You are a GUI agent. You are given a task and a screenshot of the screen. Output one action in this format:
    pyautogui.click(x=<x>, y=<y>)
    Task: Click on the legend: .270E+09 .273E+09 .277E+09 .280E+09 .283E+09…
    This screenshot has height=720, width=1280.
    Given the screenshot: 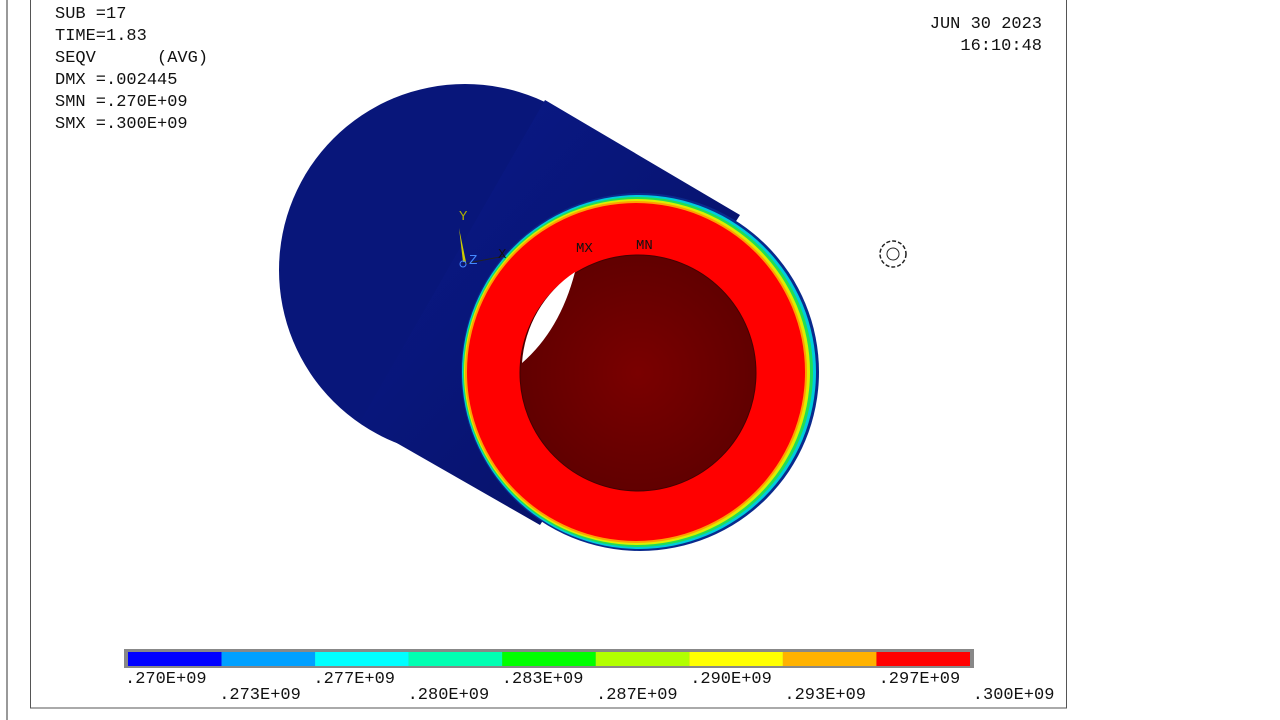 What is the action you would take?
    pyautogui.click(x=589, y=677)
    